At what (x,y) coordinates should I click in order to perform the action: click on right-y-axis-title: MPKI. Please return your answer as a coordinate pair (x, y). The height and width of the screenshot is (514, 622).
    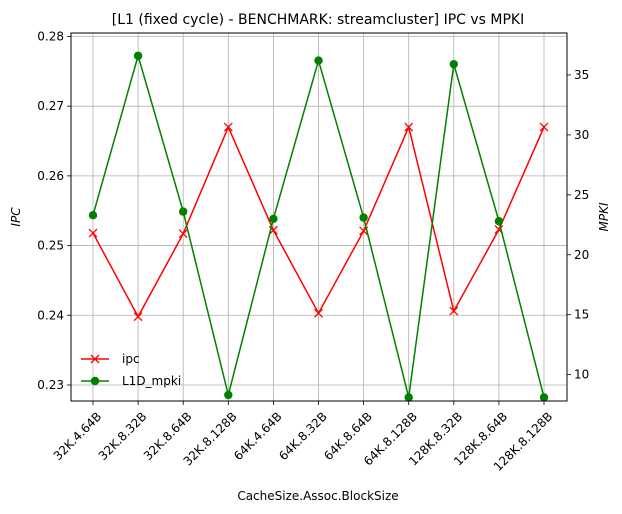
    Looking at the image, I should click on (604, 216).